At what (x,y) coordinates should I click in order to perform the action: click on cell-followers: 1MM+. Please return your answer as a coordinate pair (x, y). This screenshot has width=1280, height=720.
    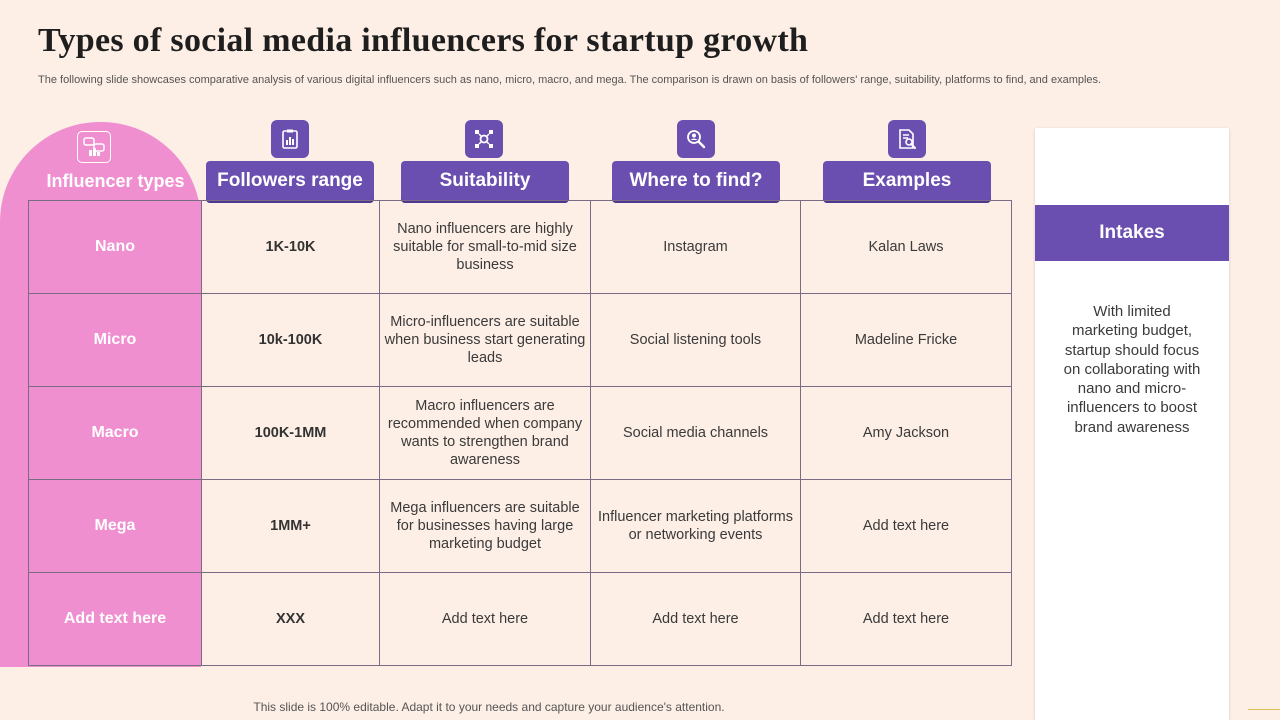
    Looking at the image, I should click on (290, 526).